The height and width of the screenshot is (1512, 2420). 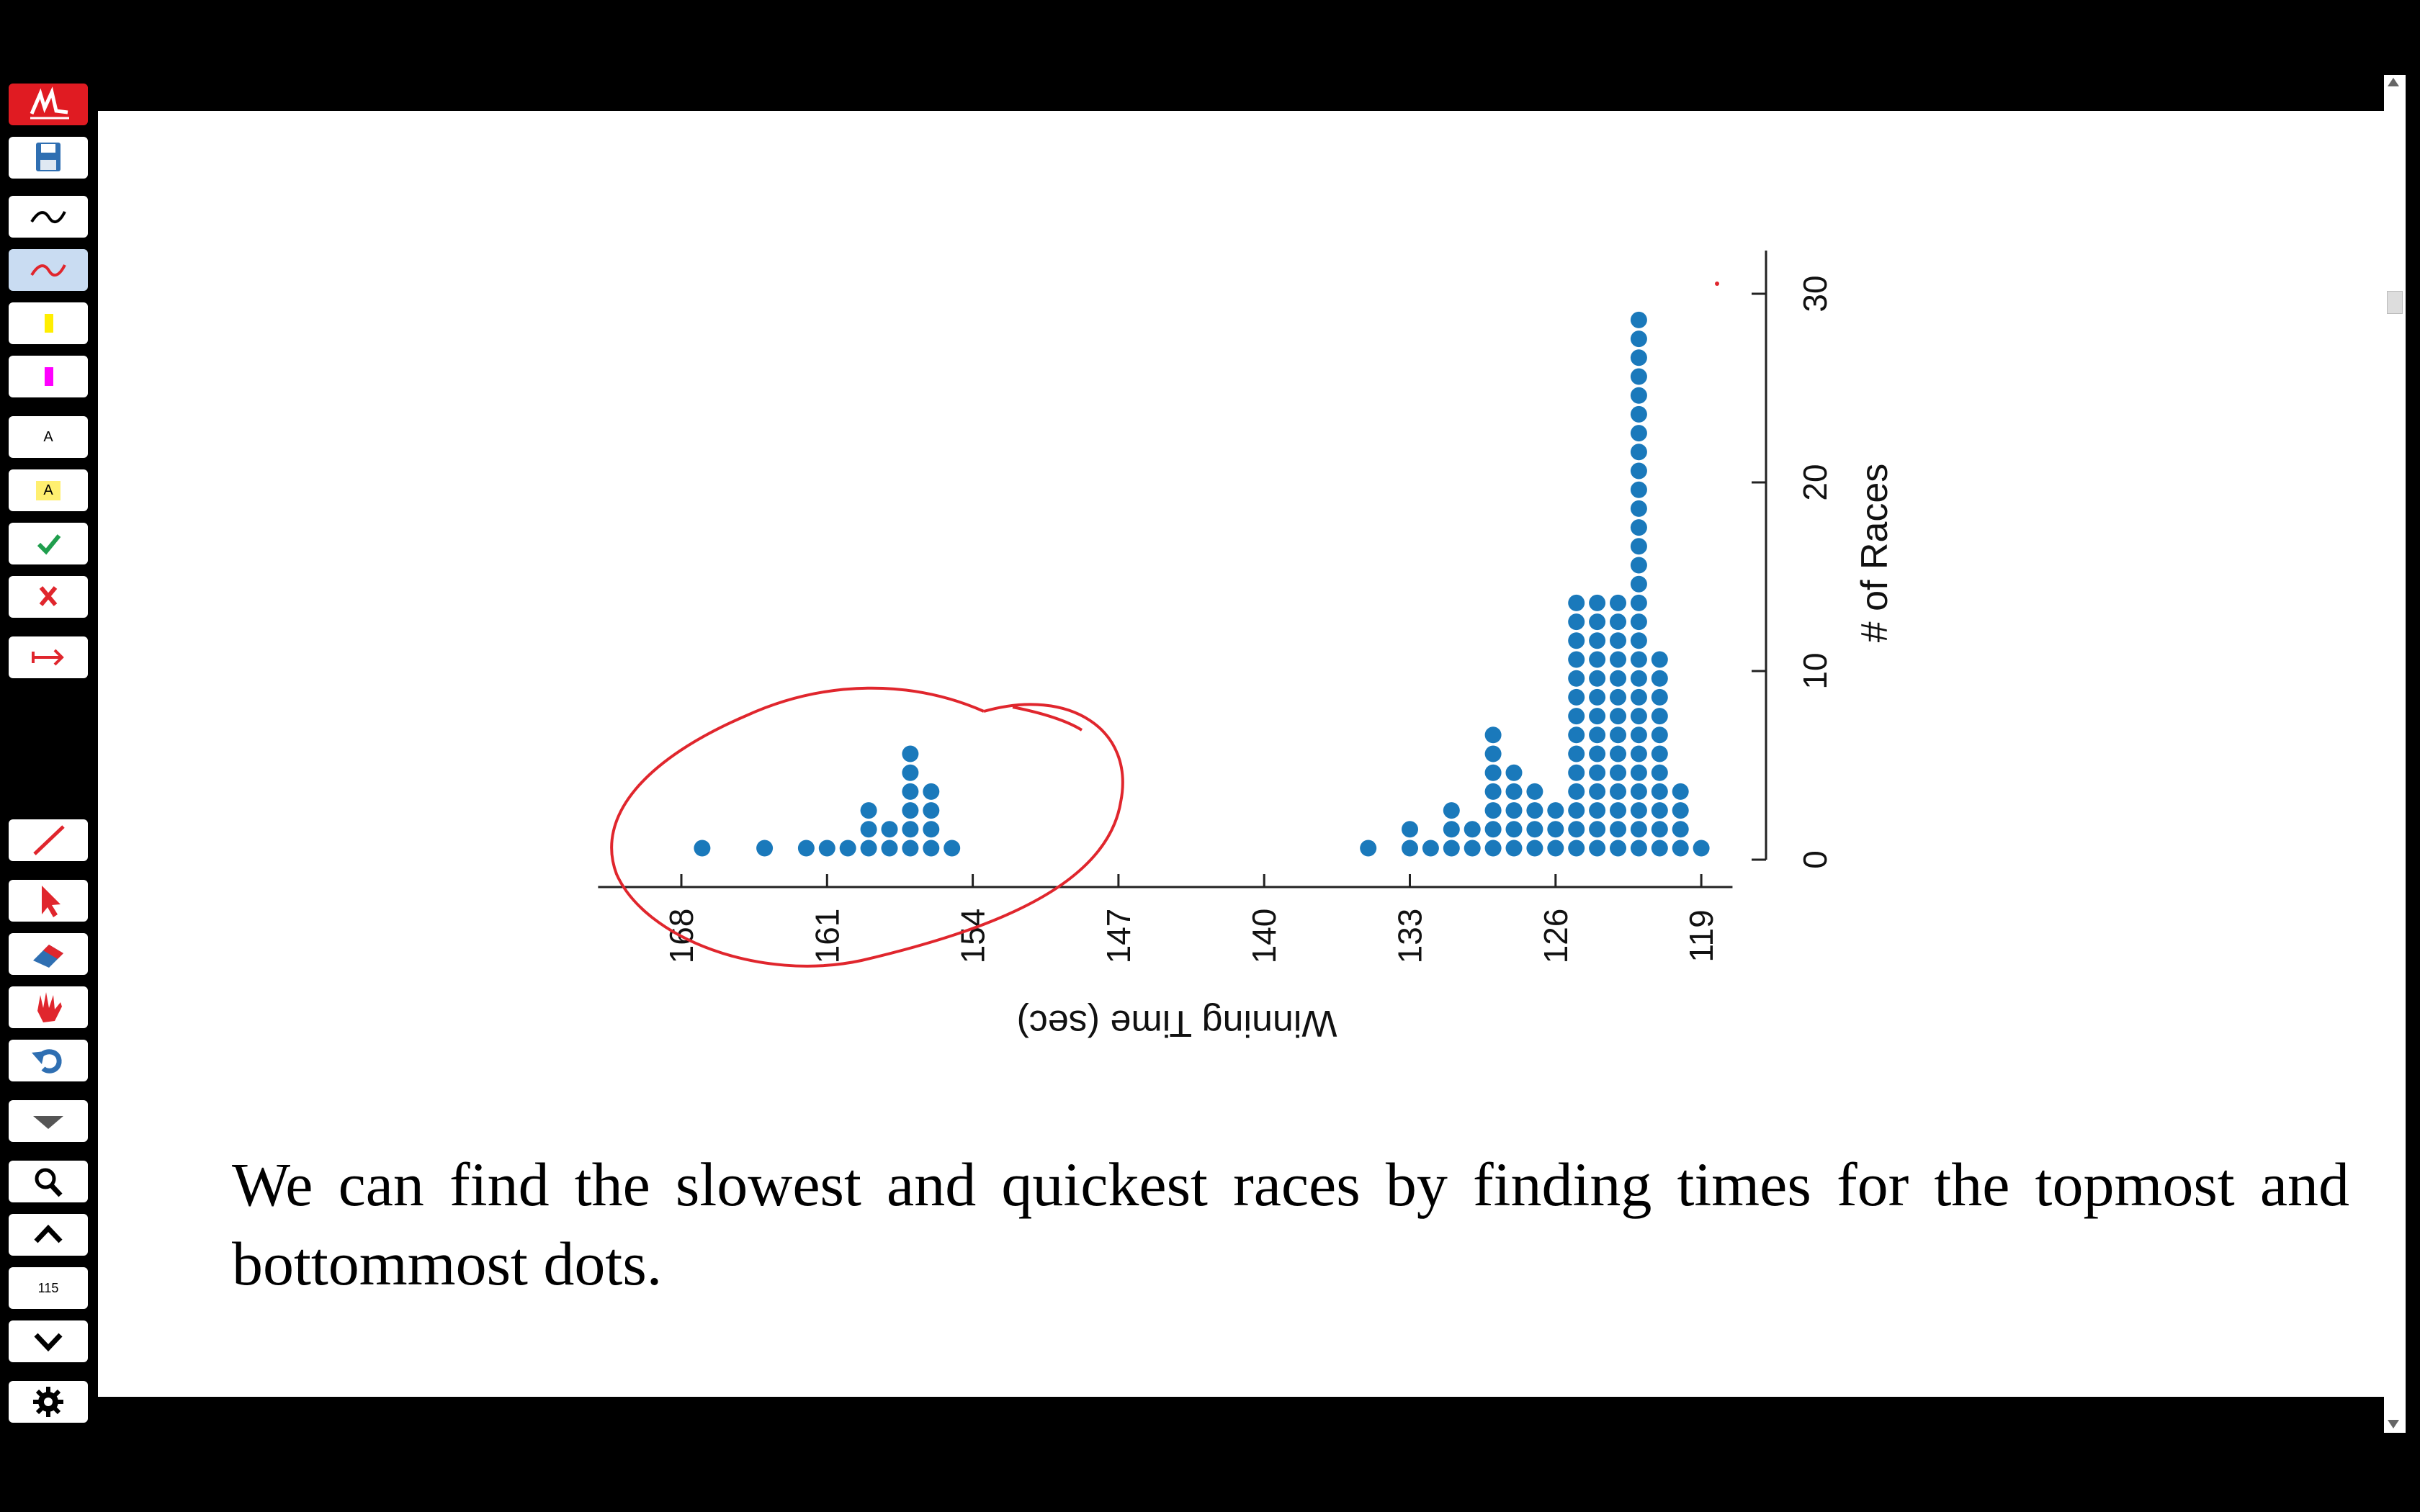 I want to click on arrow-right-icon, so click(x=48, y=657).